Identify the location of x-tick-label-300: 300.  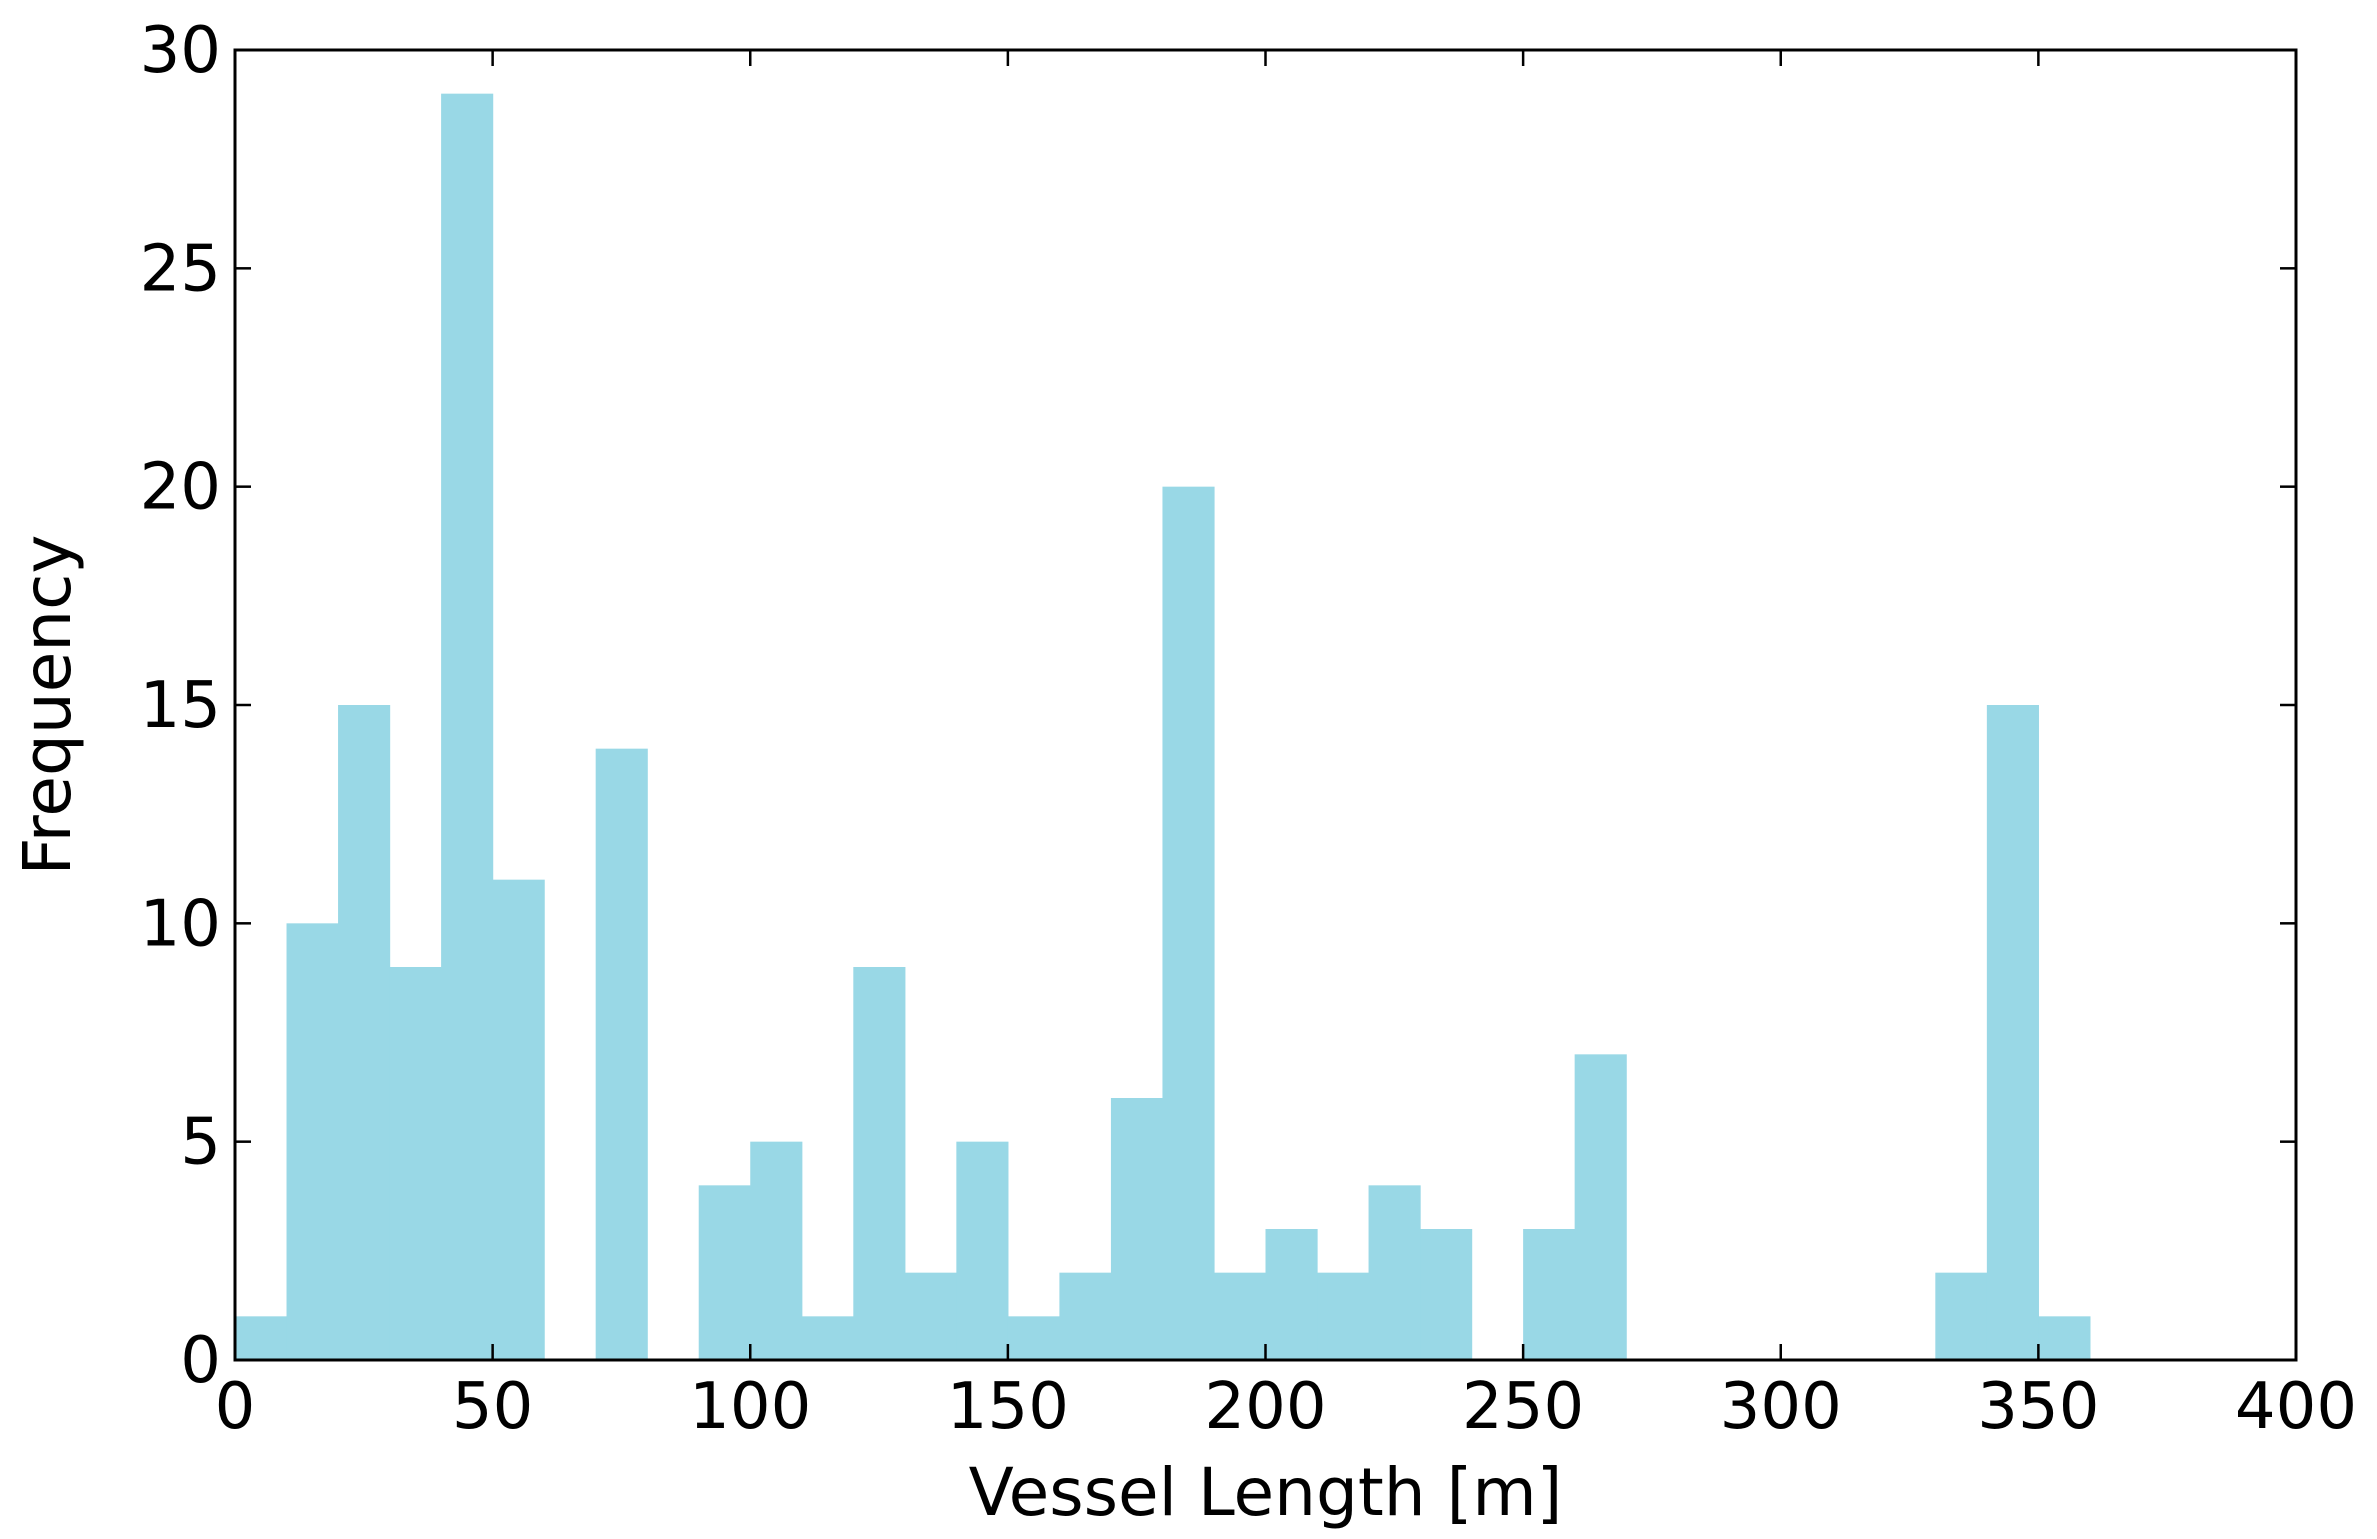
(1781, 1407).